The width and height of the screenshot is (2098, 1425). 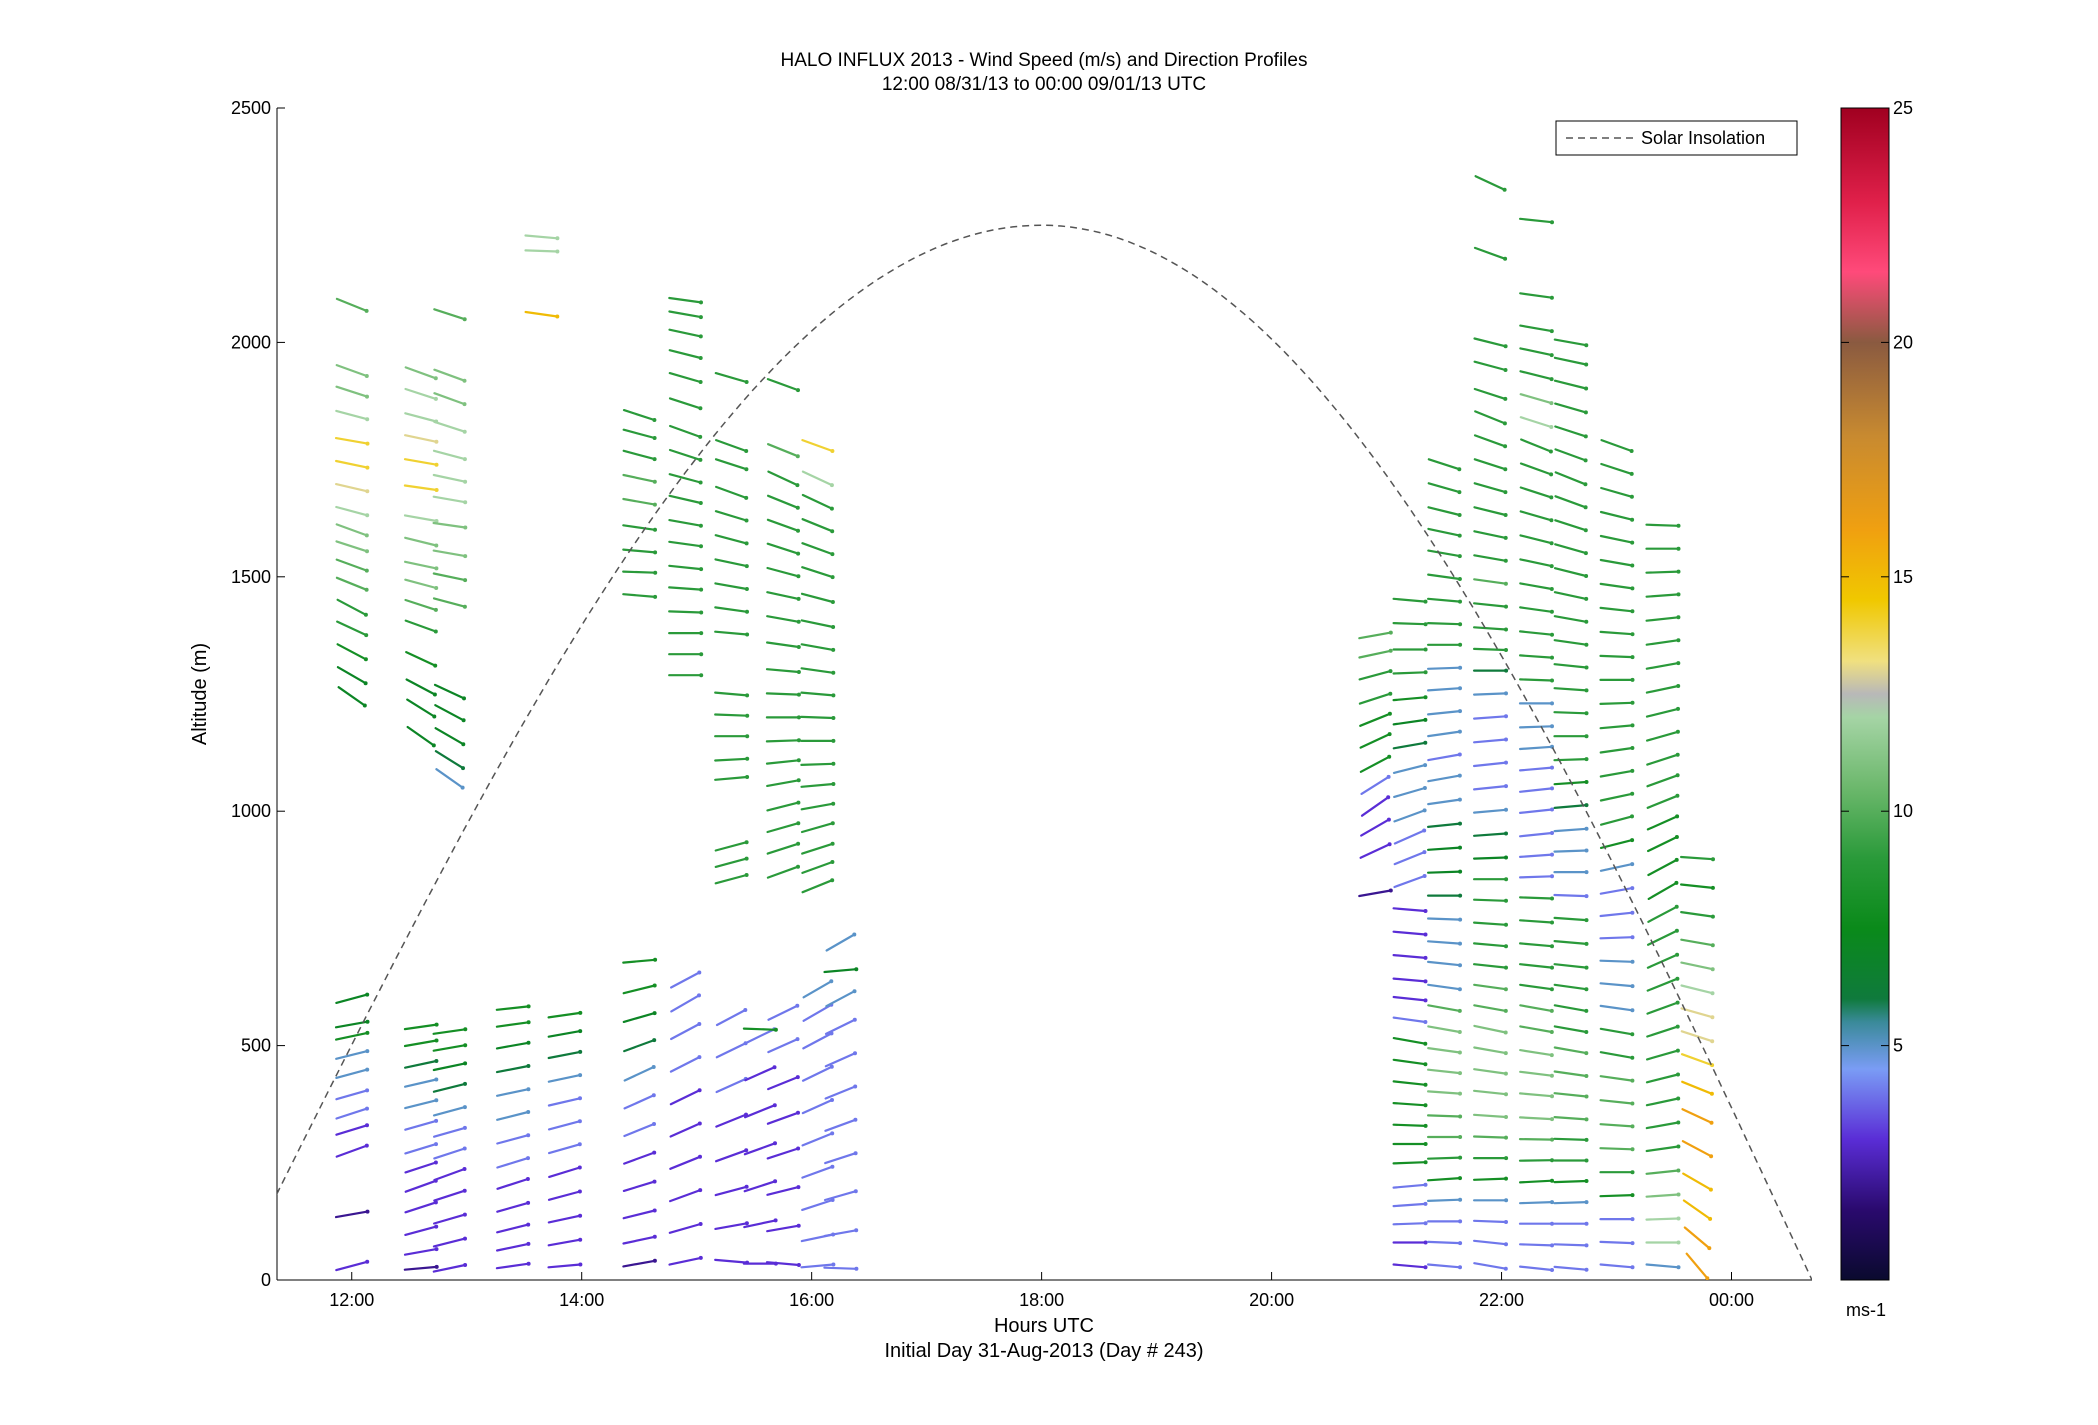 I want to click on legend-label: Solar Insolation, so click(x=1703, y=138).